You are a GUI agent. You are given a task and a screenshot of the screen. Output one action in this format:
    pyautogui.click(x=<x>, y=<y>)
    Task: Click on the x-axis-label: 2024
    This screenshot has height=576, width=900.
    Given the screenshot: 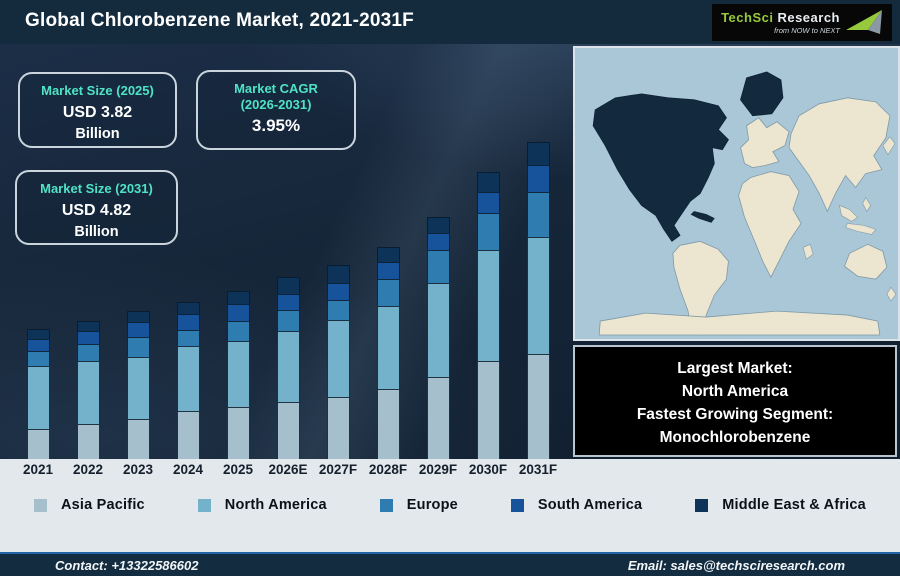 What is the action you would take?
    pyautogui.click(x=188, y=469)
    